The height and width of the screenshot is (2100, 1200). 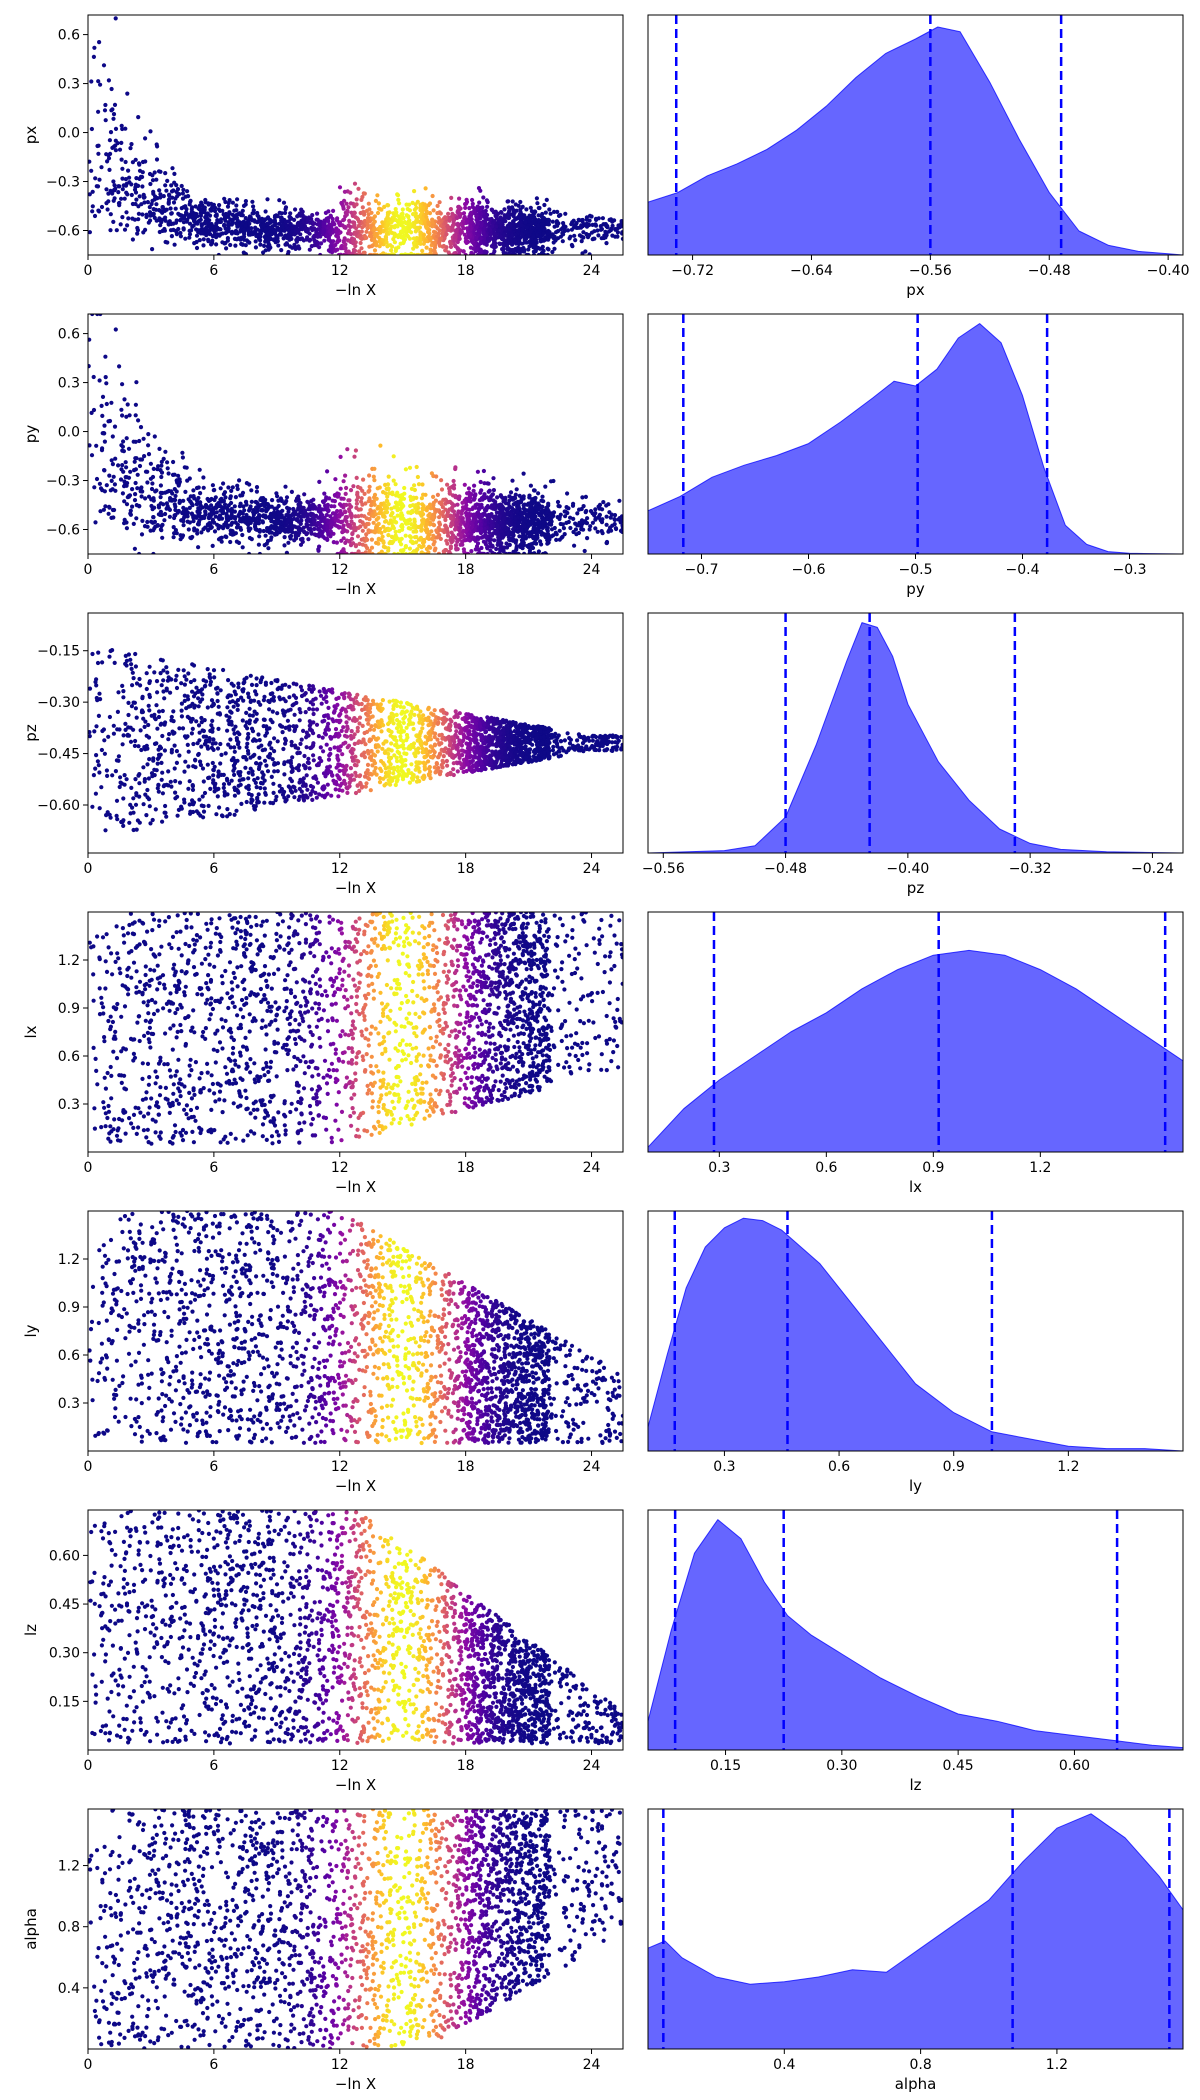 What do you see at coordinates (592, 271) in the screenshot?
I see `x-tick-label: 24` at bounding box center [592, 271].